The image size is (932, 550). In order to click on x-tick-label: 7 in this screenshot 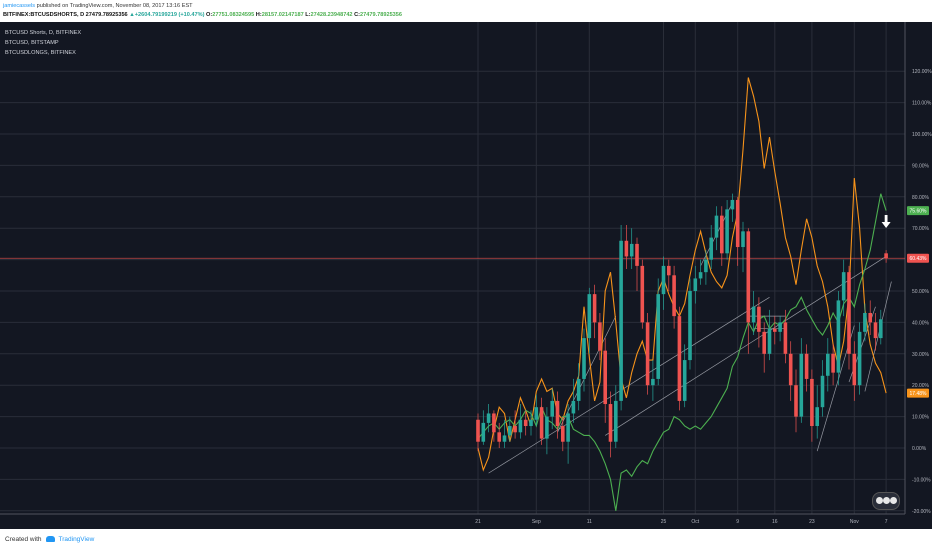, I will do `click(886, 522)`.